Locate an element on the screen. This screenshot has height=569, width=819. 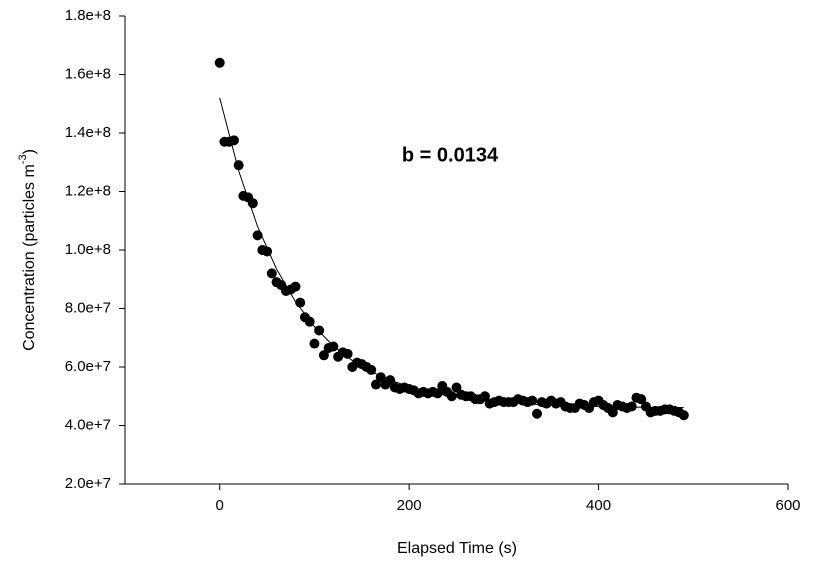
y-tick-label: 1.0e+8 is located at coordinates (88, 249).